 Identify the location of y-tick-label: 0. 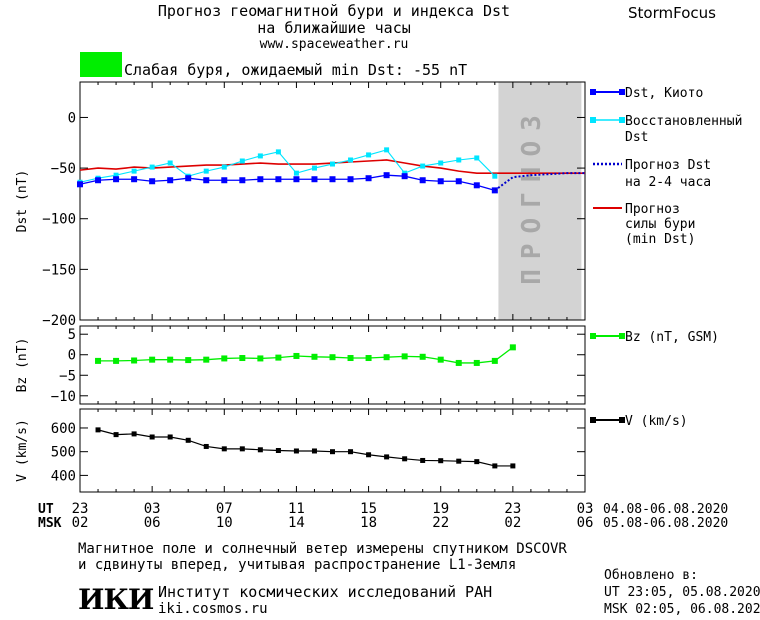
(72, 356).